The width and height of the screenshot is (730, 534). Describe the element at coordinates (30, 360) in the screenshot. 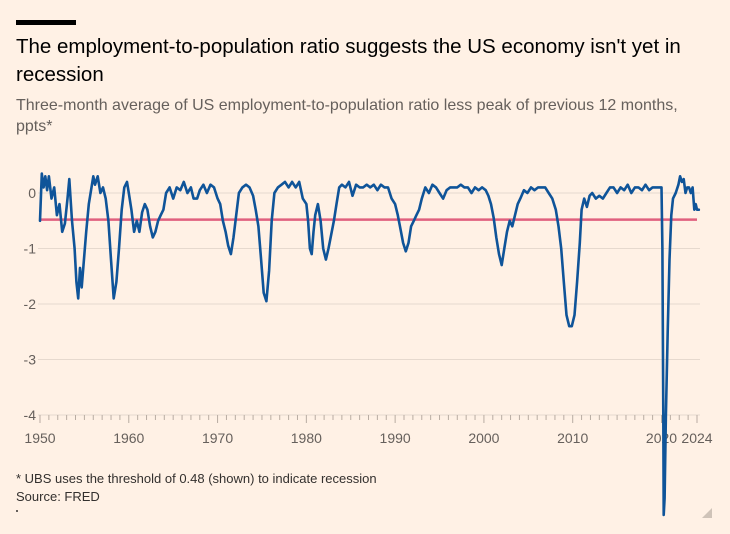

I see `y-tick-label: -3` at that location.